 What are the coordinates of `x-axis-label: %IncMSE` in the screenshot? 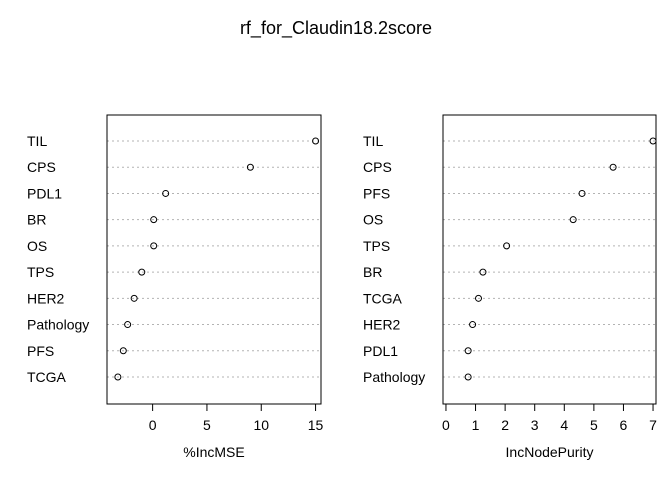 It's located at (213, 452).